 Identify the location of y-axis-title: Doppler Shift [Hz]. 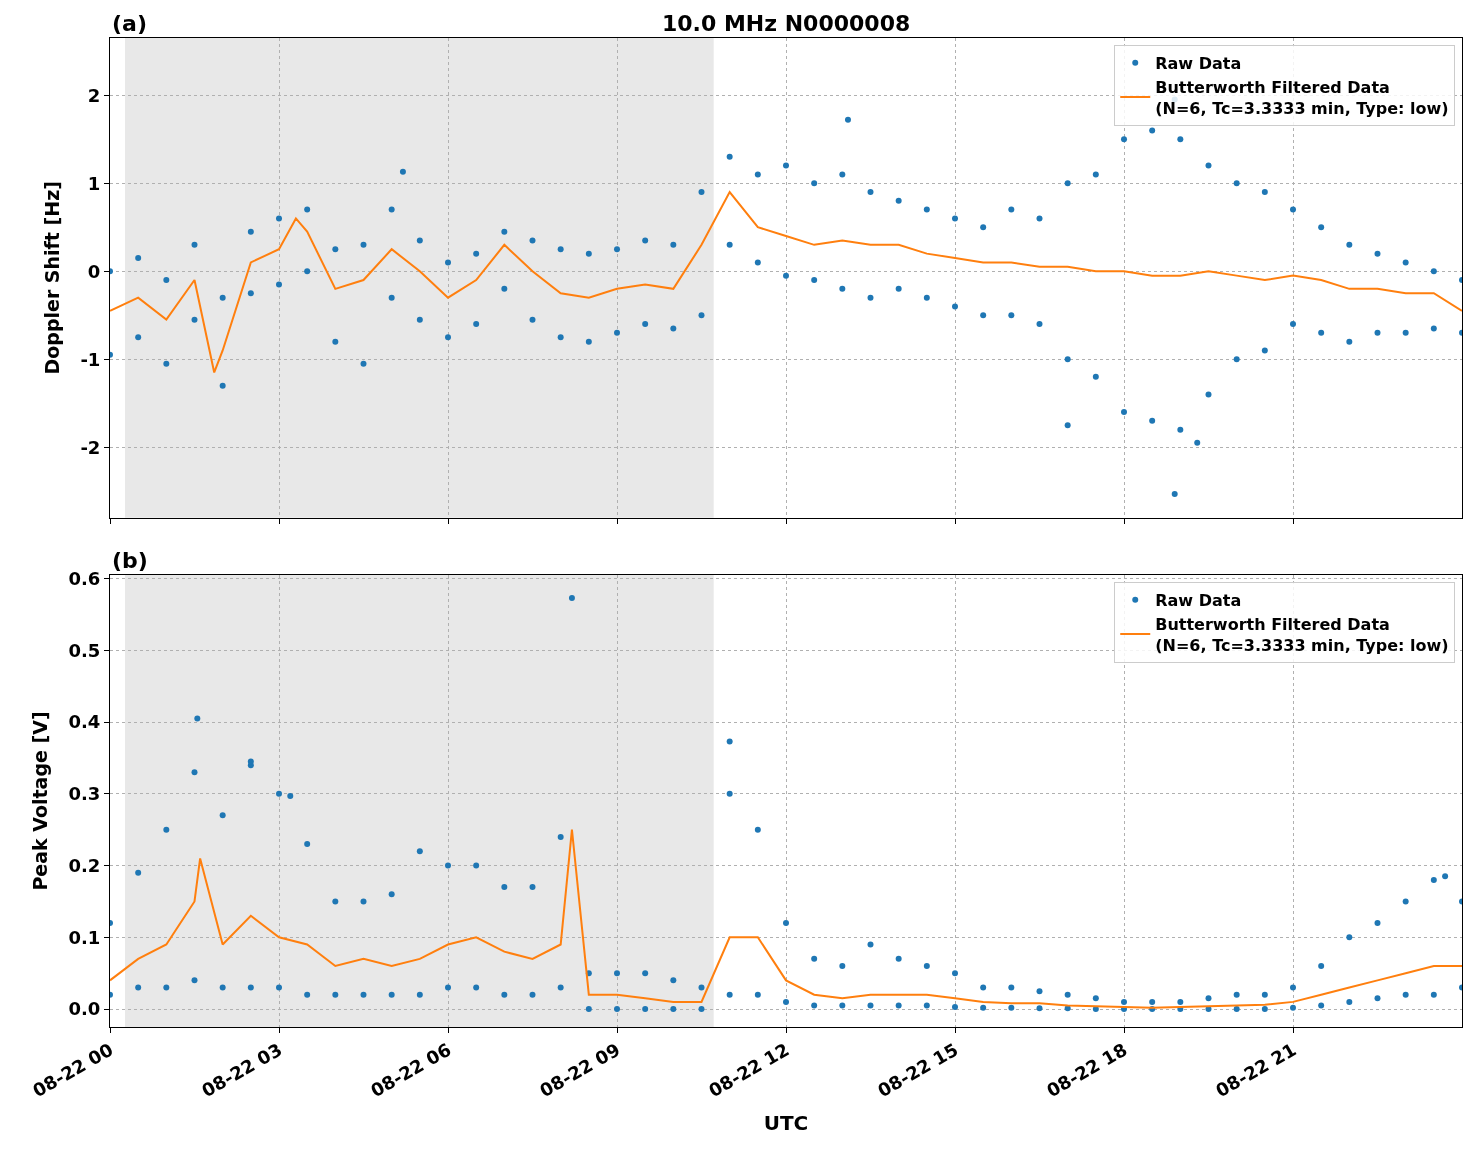
(52, 278).